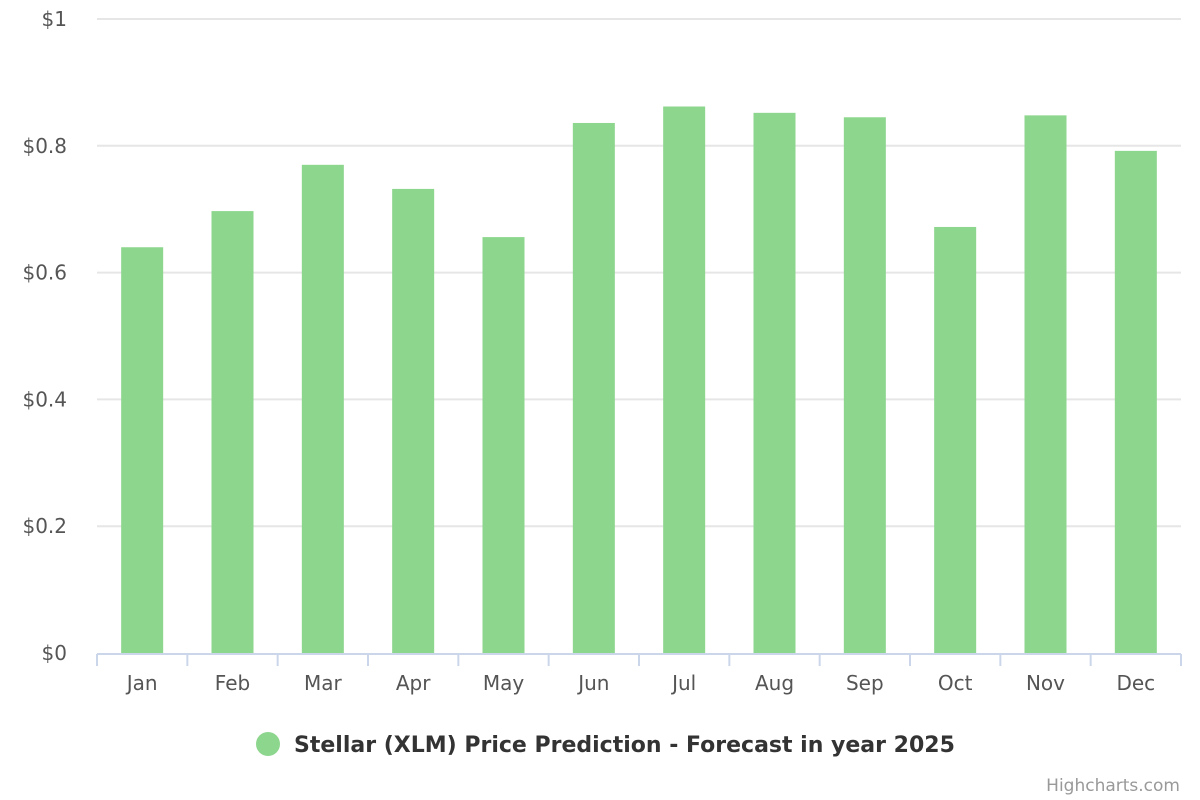 This screenshot has width=1200, height=800. I want to click on bar-apr, so click(413, 421).